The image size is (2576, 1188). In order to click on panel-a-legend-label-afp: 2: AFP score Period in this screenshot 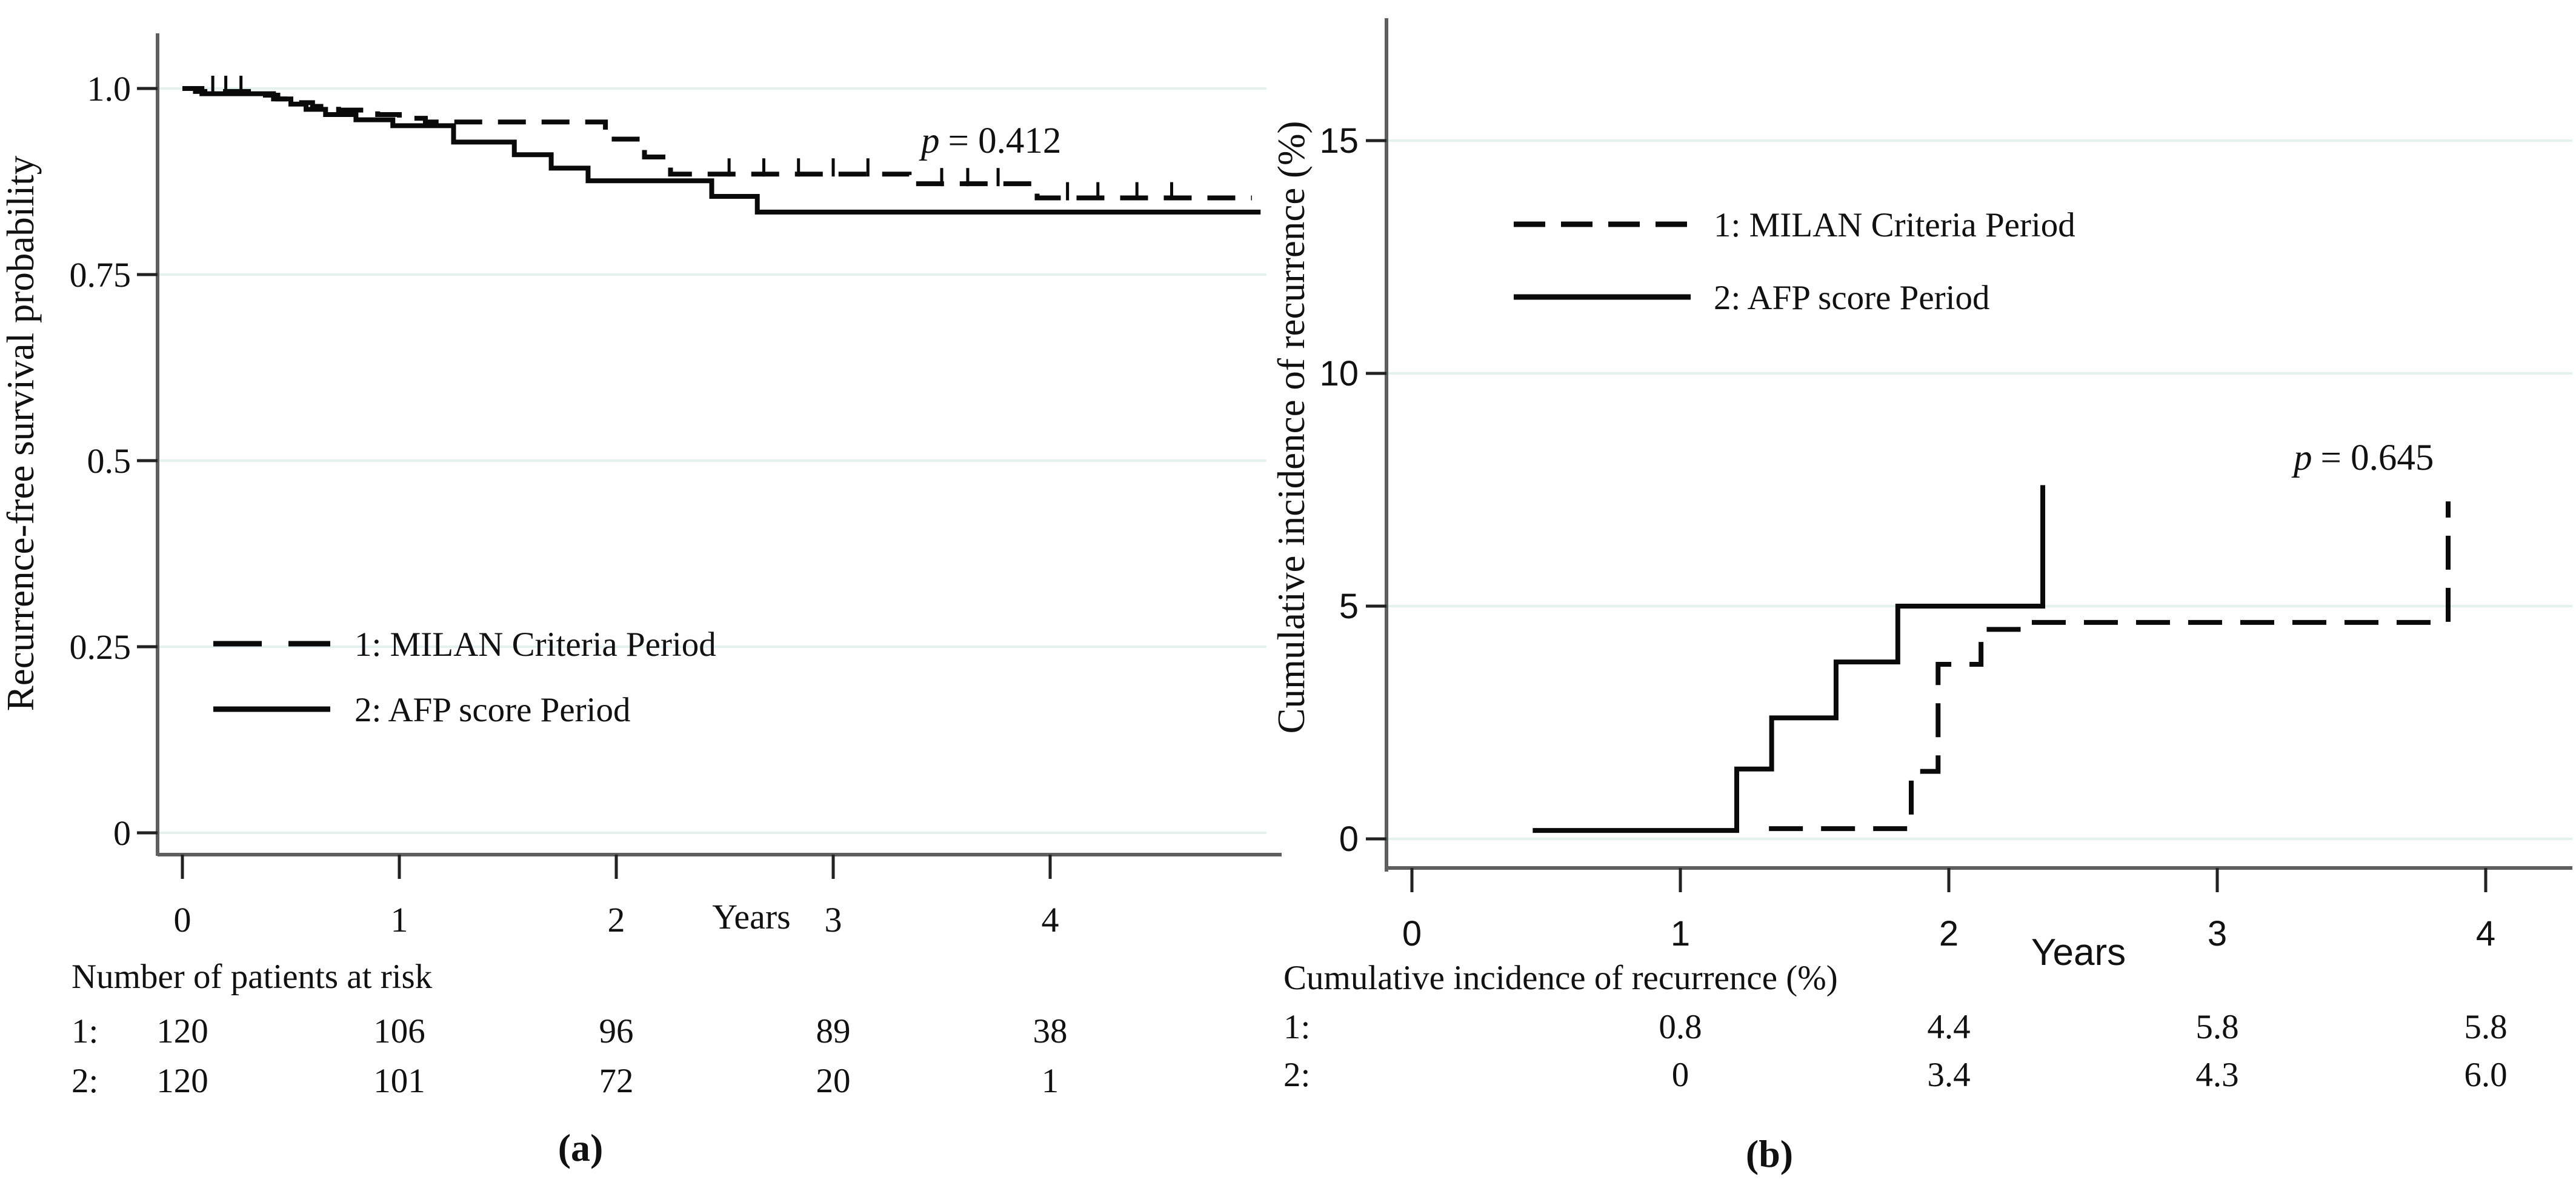, I will do `click(492, 710)`.